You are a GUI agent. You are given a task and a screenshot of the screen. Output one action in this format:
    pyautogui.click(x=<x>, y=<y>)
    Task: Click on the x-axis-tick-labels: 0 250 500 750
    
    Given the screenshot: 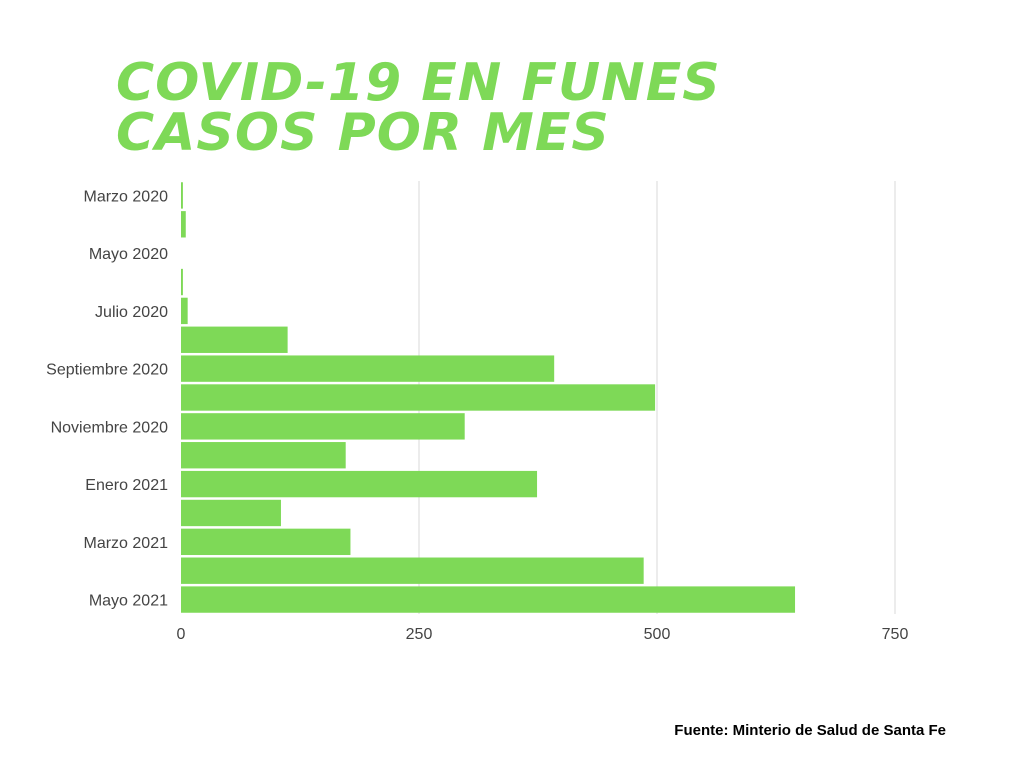 What is the action you would take?
    pyautogui.click(x=543, y=634)
    